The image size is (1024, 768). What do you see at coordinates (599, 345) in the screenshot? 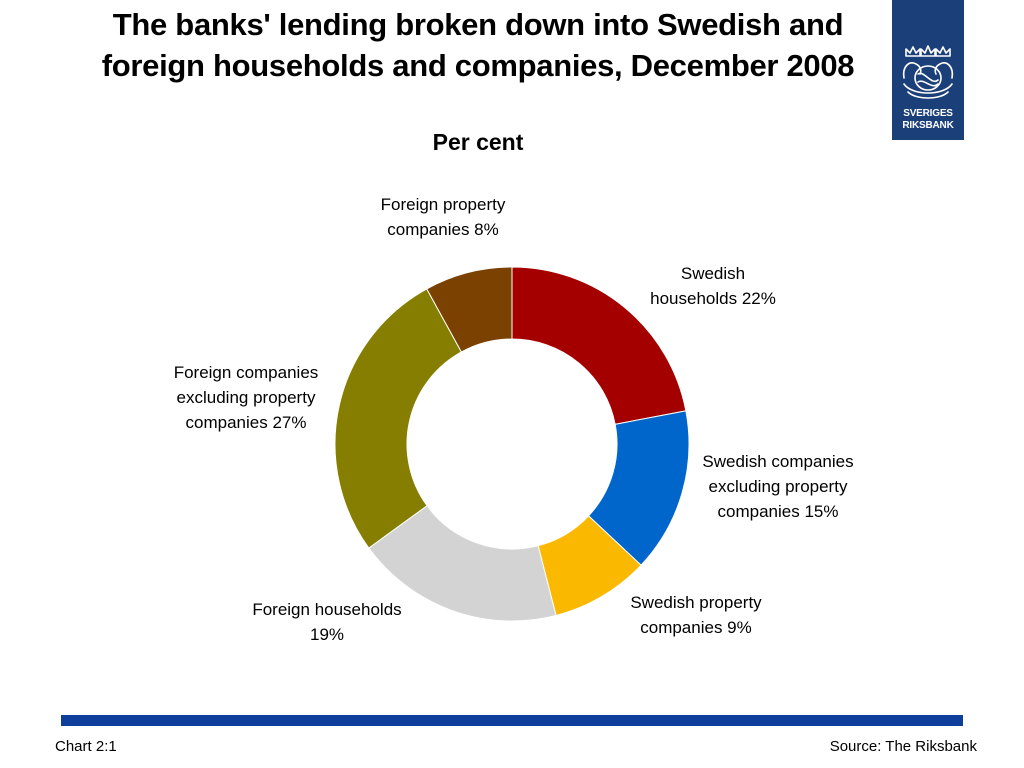
I see `slice-swedish-households` at bounding box center [599, 345].